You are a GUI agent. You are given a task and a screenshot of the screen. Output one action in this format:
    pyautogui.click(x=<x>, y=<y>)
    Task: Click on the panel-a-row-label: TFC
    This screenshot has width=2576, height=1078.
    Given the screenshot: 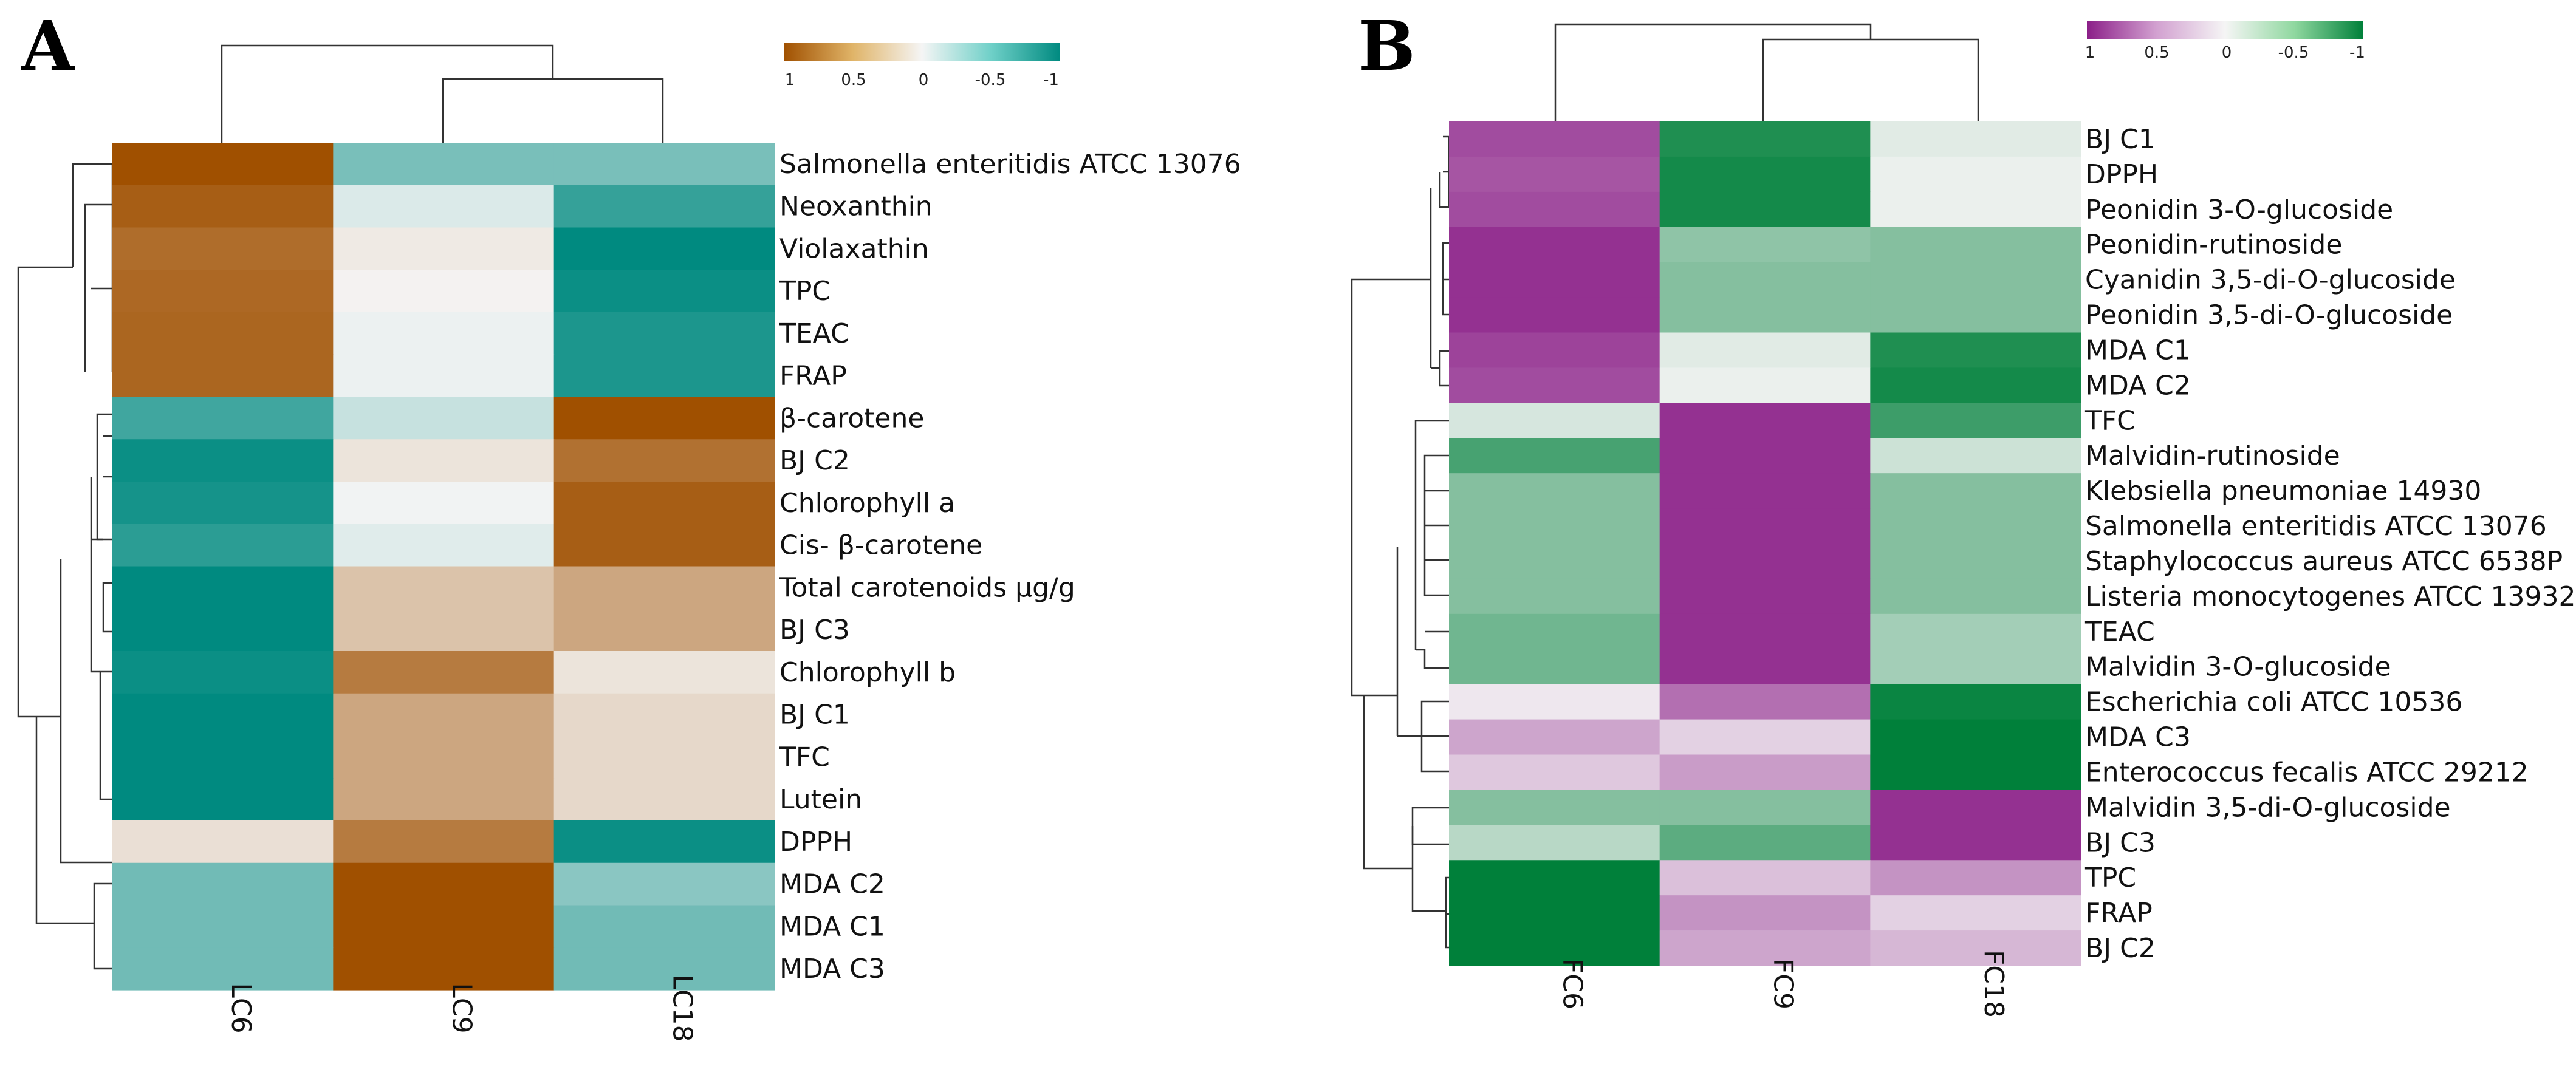 What is the action you would take?
    pyautogui.click(x=804, y=757)
    